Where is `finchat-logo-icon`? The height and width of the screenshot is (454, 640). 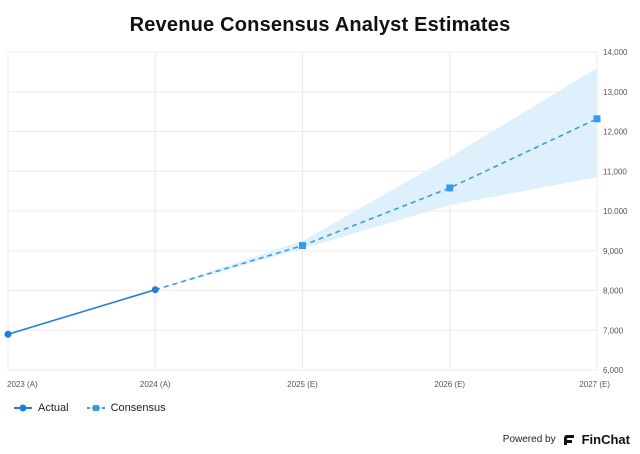
finchat-logo-icon is located at coordinates (568, 439).